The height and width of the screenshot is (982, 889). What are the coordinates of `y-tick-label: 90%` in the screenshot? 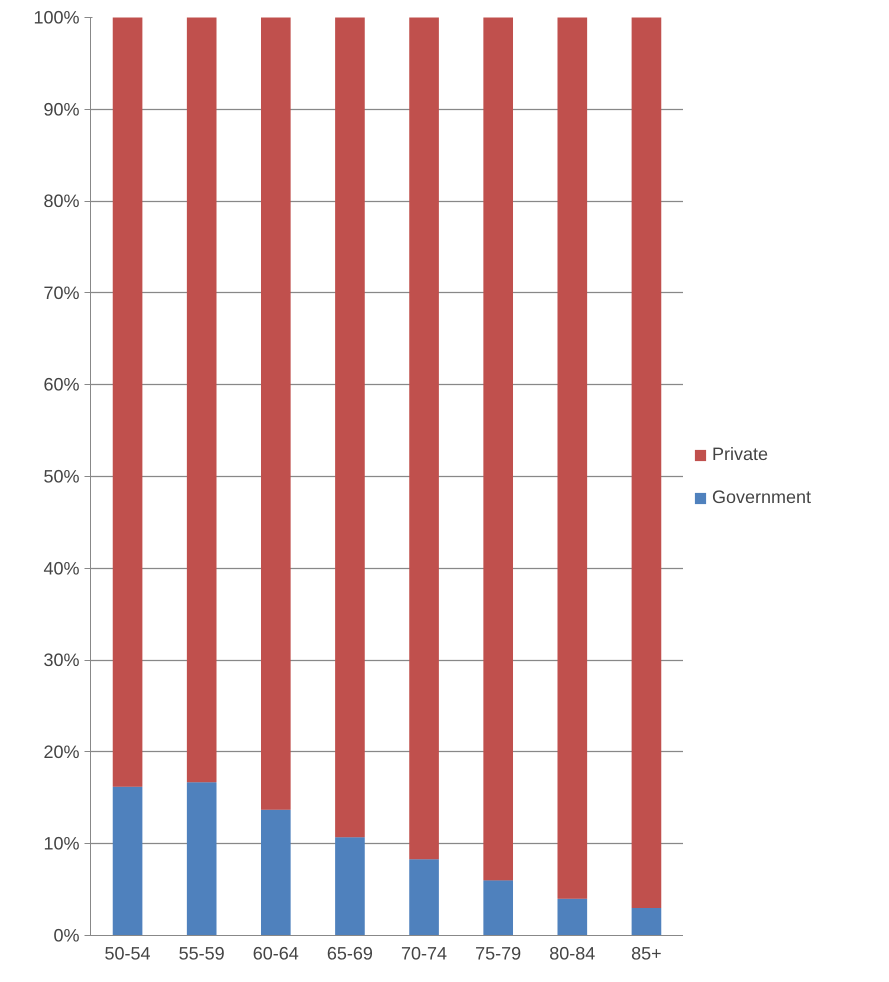 It's located at (61, 109).